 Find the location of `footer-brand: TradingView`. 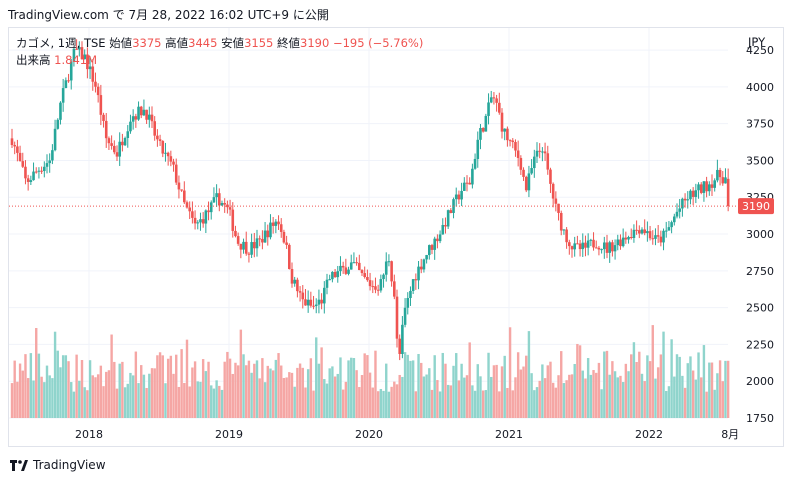

footer-brand: TradingView is located at coordinates (58, 465).